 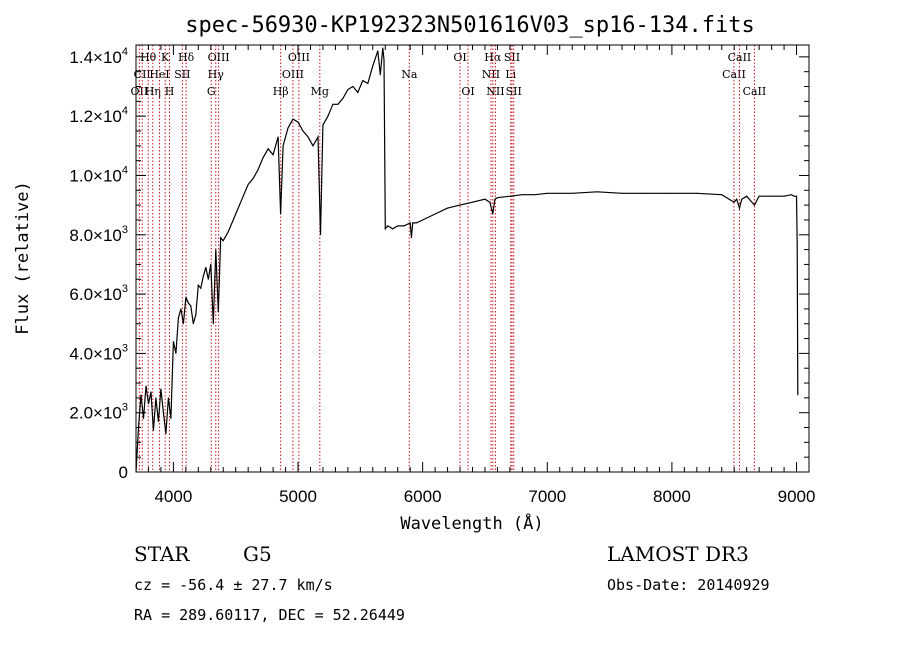 I want to click on x-tick-label: 4000, so click(x=173, y=496).